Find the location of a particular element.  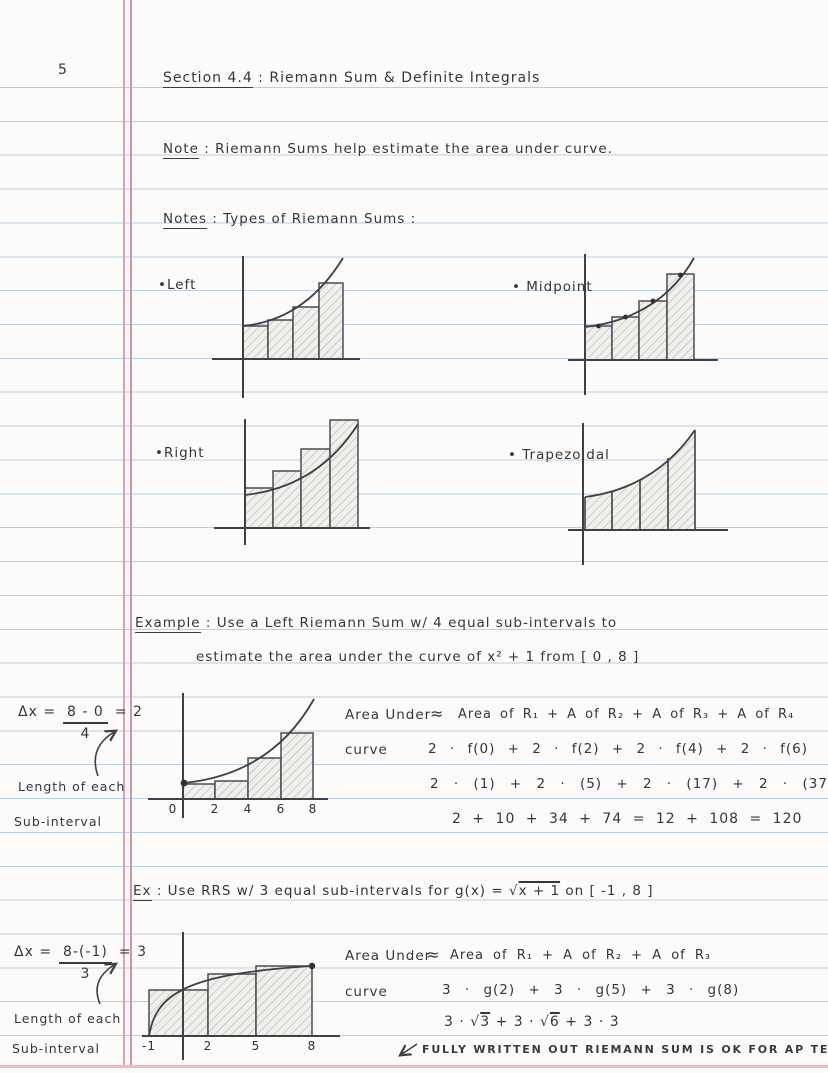

delta-caption-1b: Sub-interval is located at coordinates (58, 821).